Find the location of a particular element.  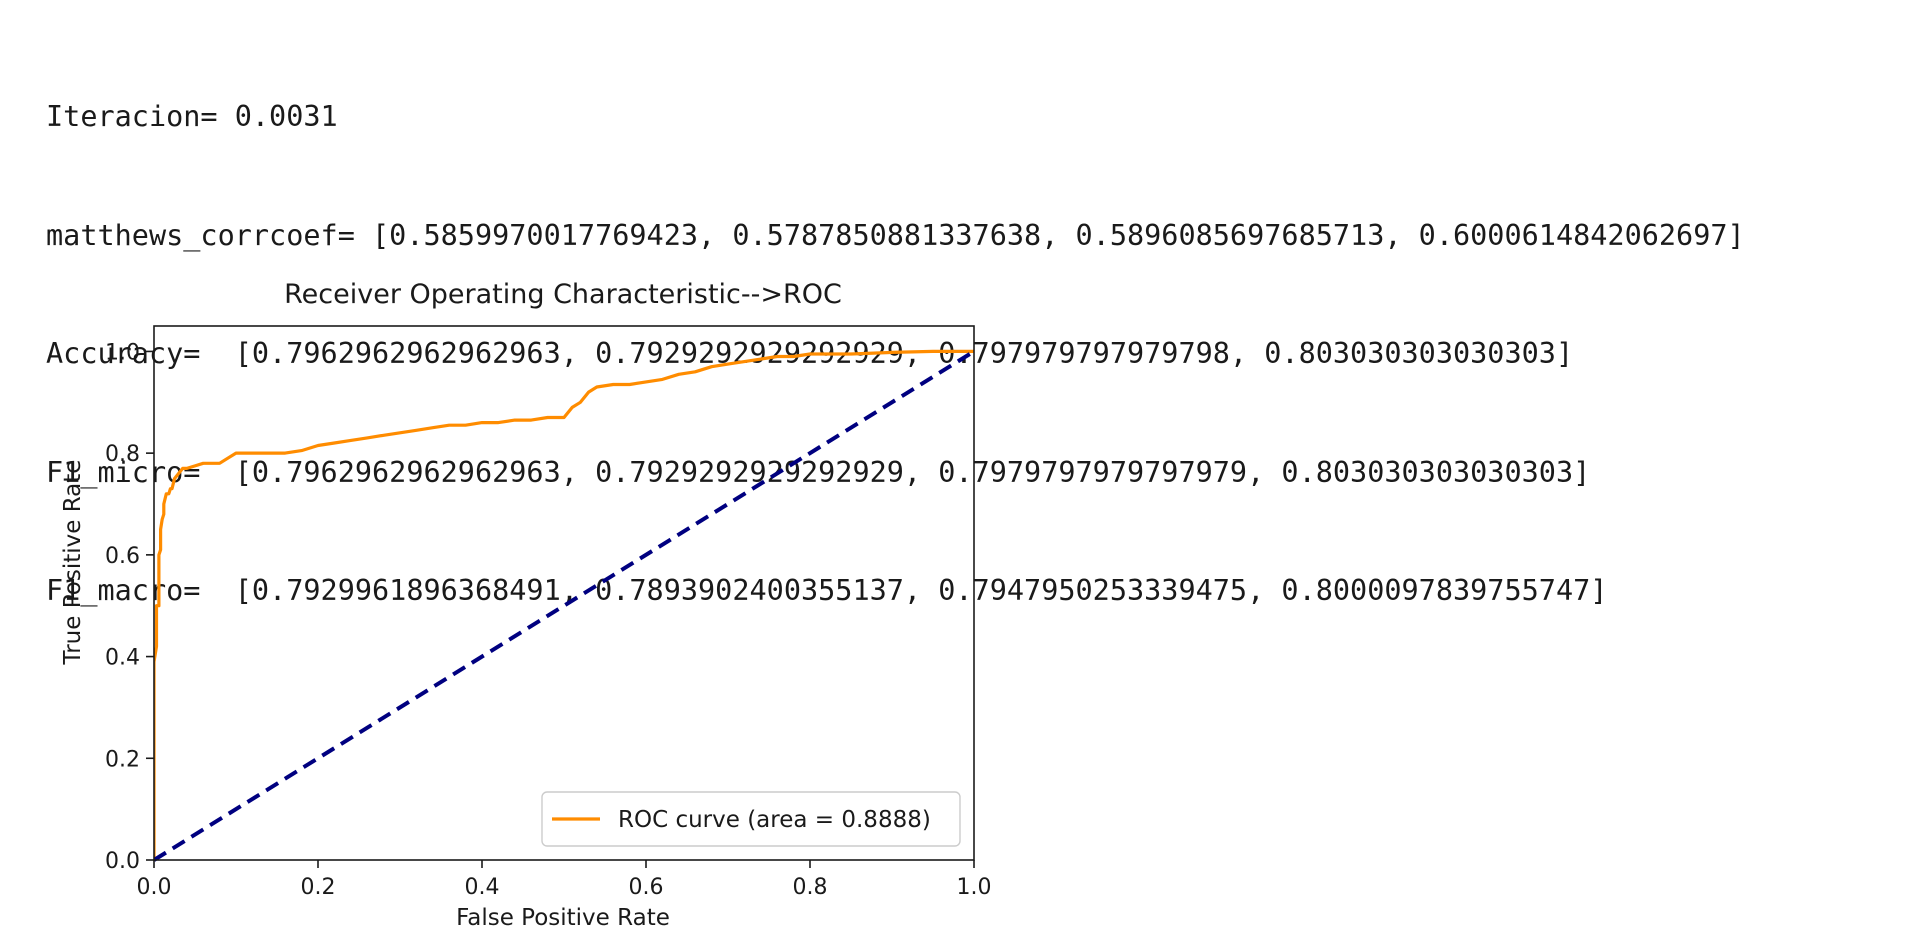

output-line-iteracion: Iteracion= 0.0031 is located at coordinates (192, 116).